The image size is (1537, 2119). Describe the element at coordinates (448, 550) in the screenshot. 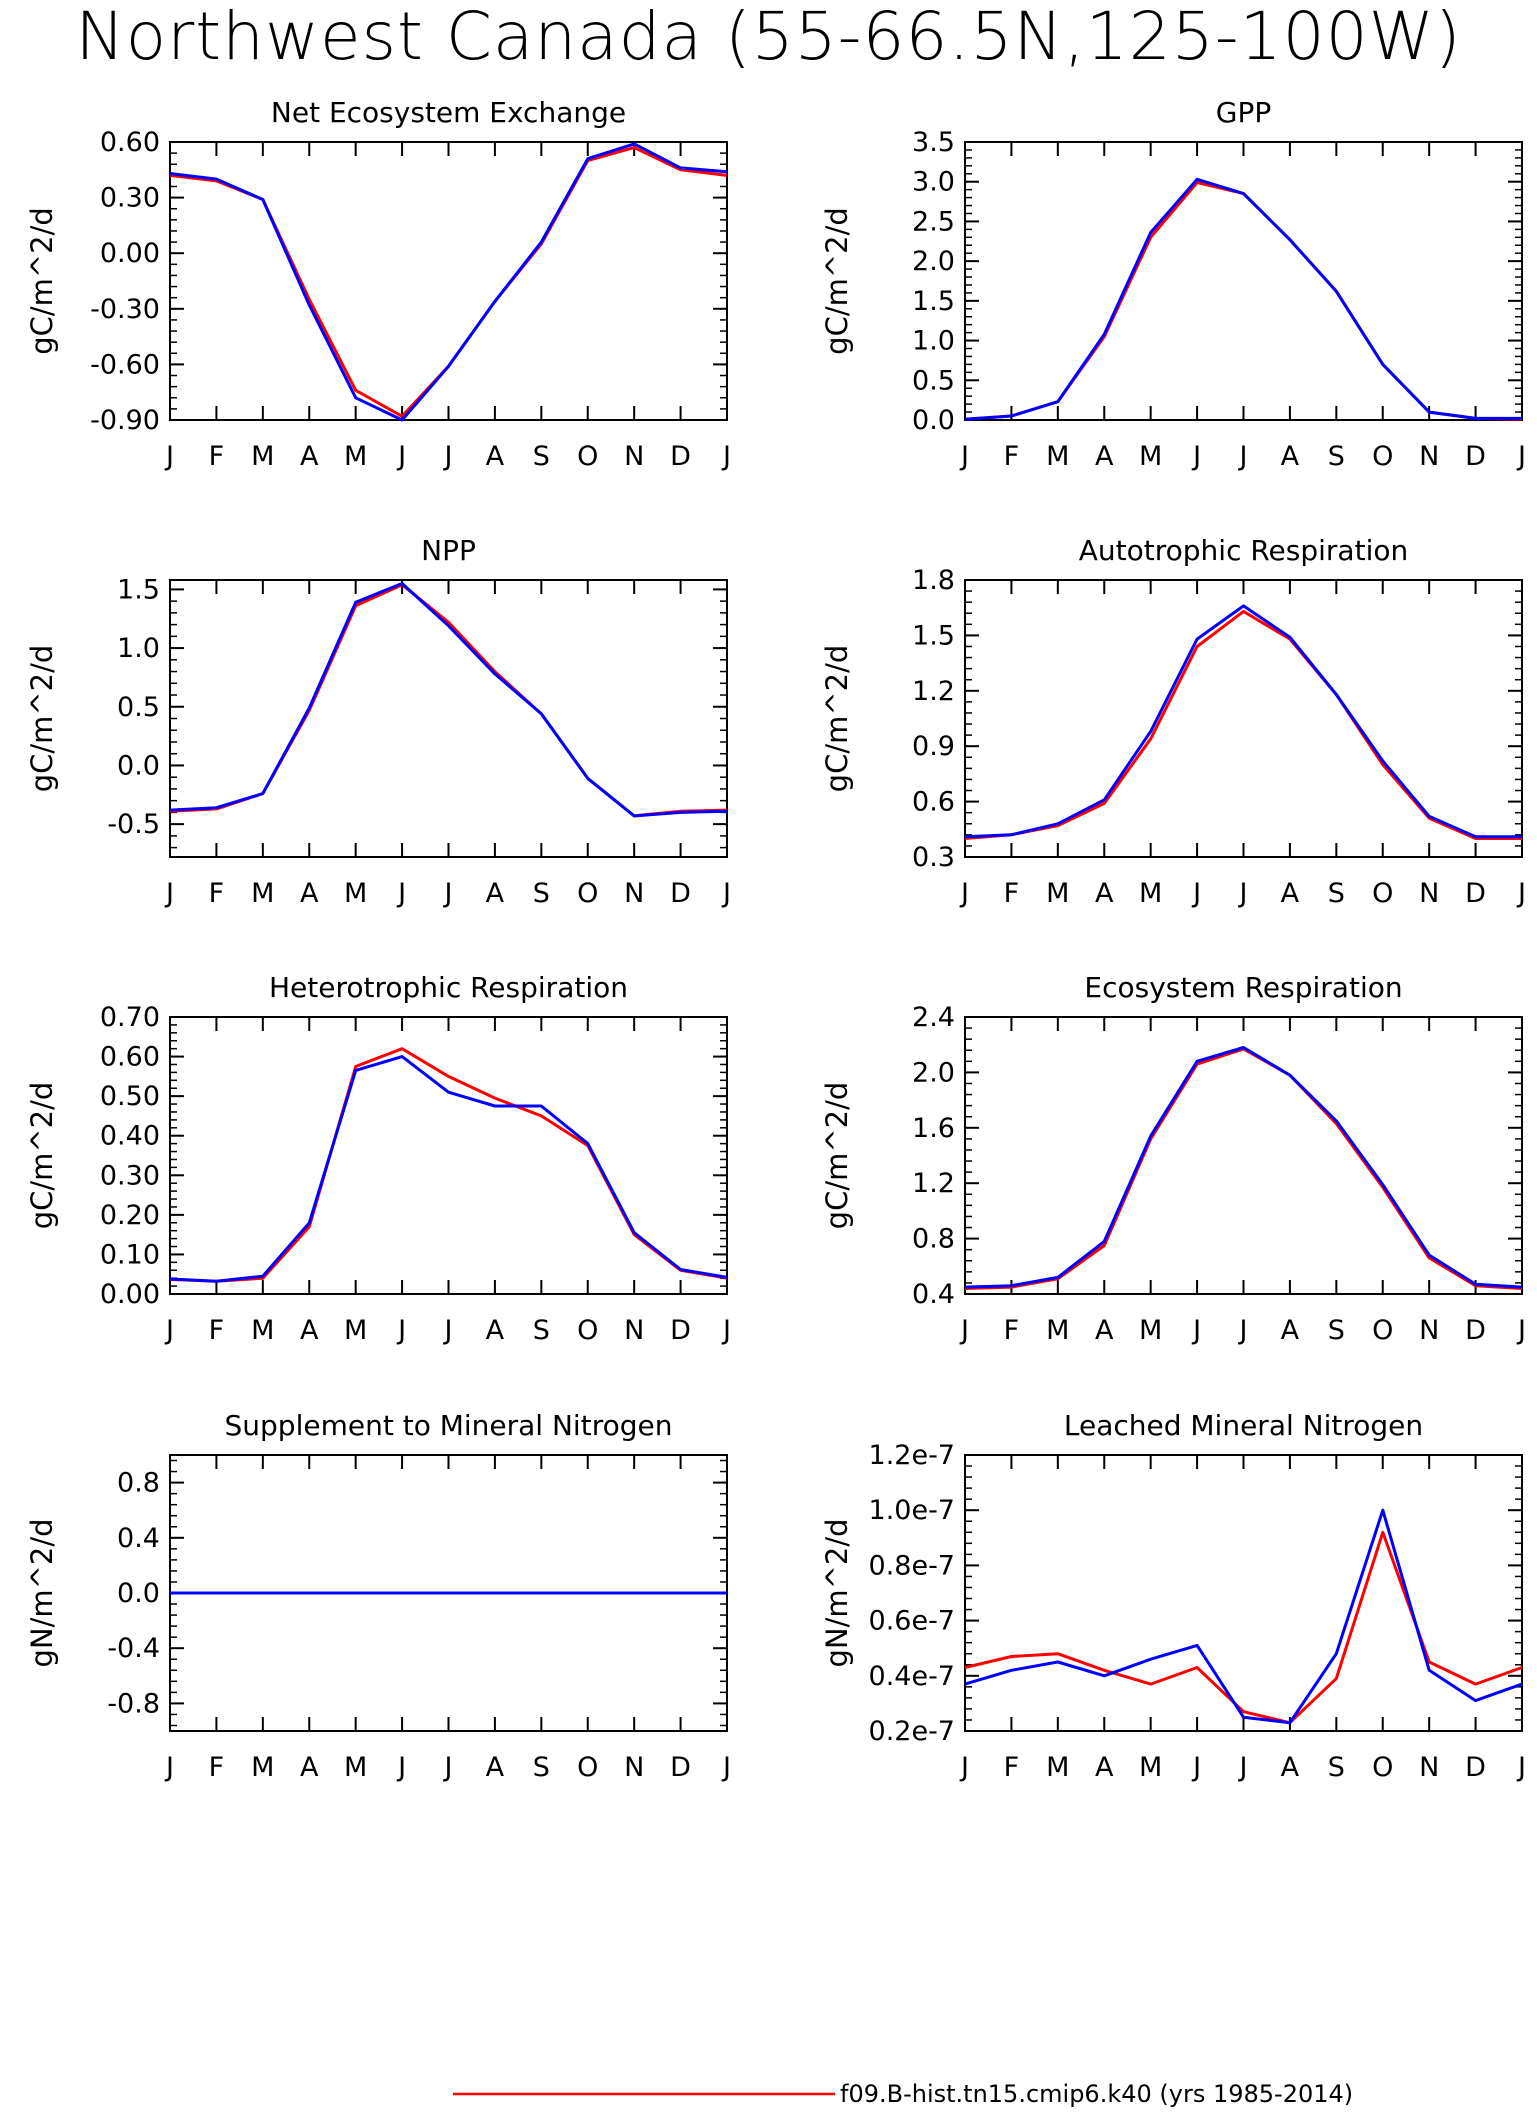

I see `panel-title: NPP` at that location.